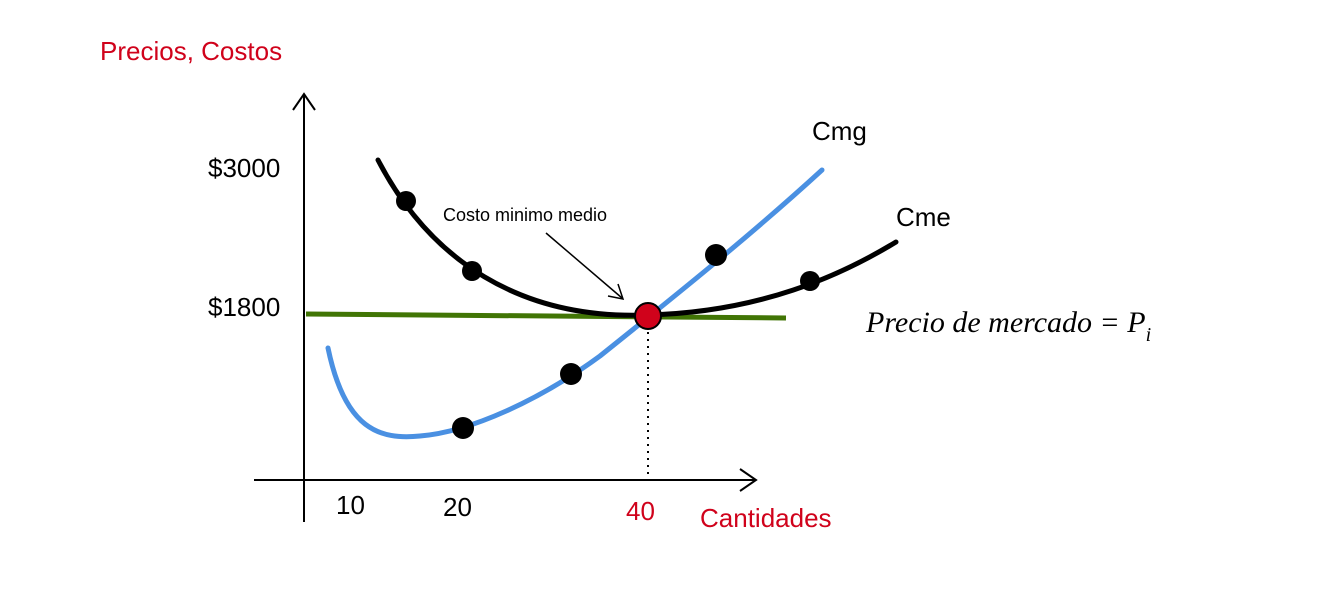  Describe the element at coordinates (640, 511) in the screenshot. I see `x-tick-40: 40` at that location.